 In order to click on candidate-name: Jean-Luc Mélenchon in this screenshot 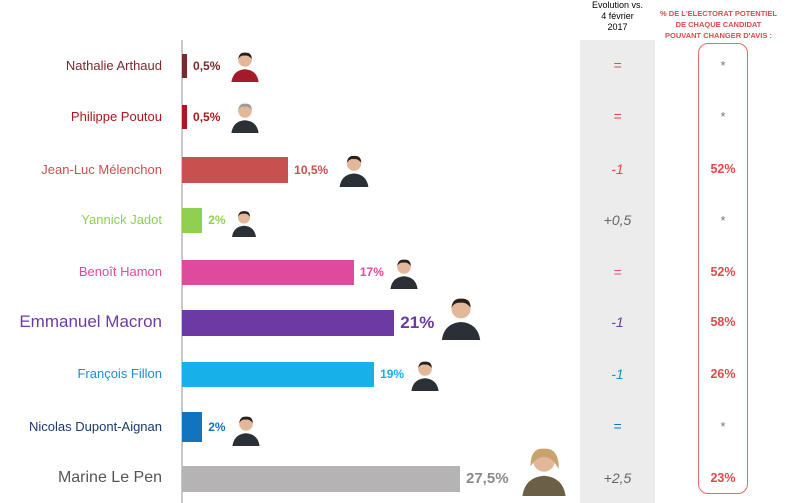, I will do `click(101, 169)`.